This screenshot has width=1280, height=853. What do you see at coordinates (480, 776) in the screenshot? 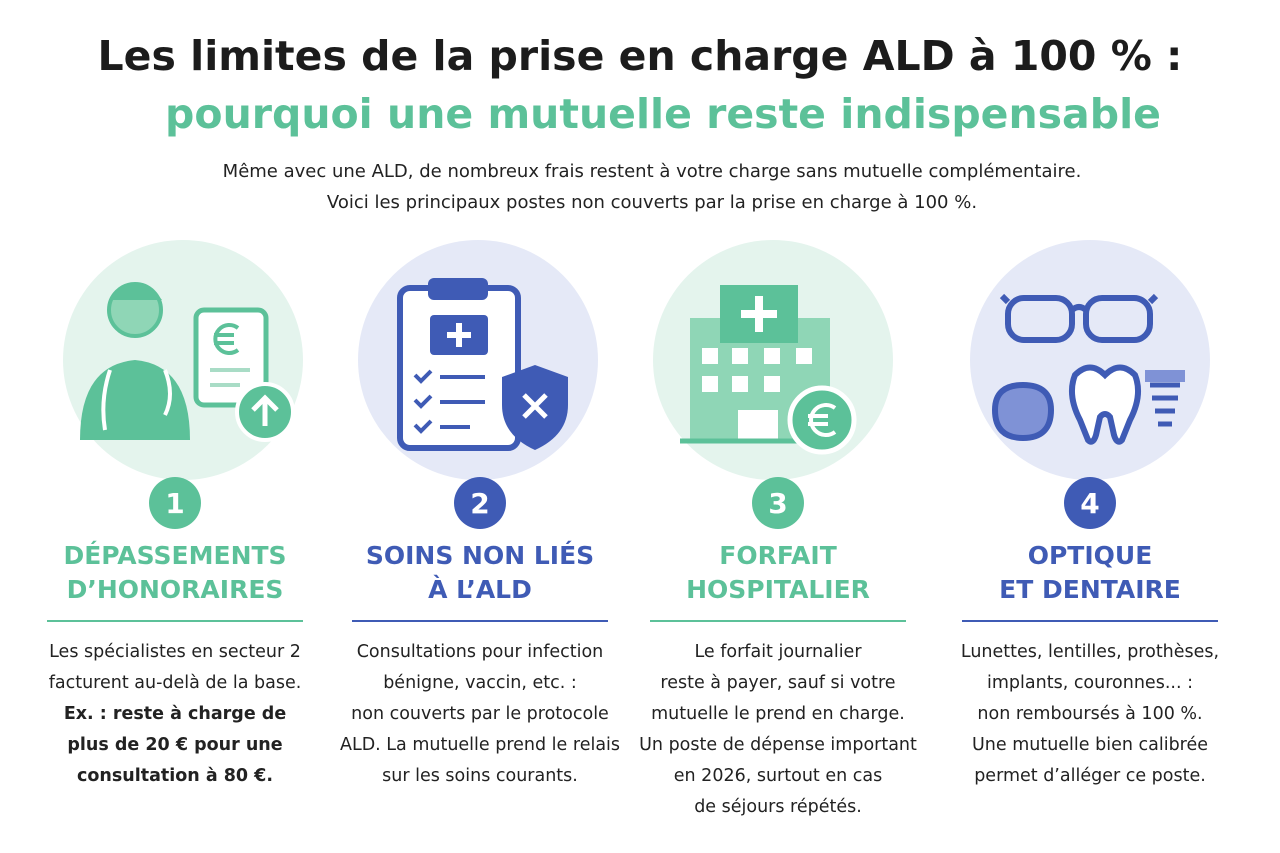
I see `column-text: sur les soins courants.` at bounding box center [480, 776].